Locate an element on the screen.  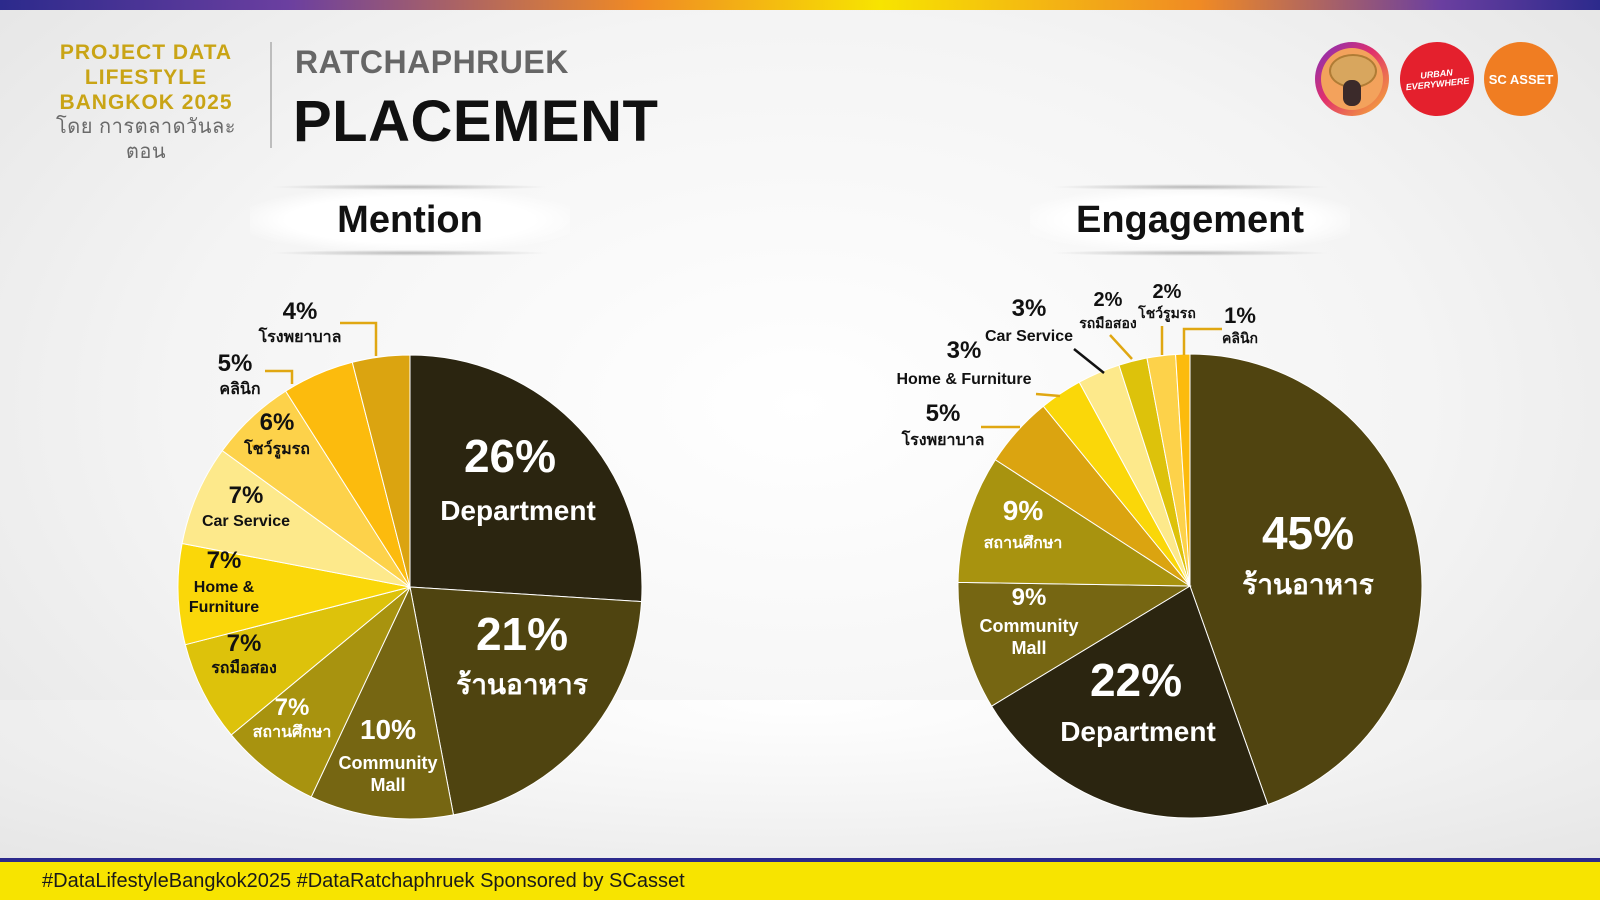
mention-pct-label-home-furniture: 7% is located at coordinates (224, 560).